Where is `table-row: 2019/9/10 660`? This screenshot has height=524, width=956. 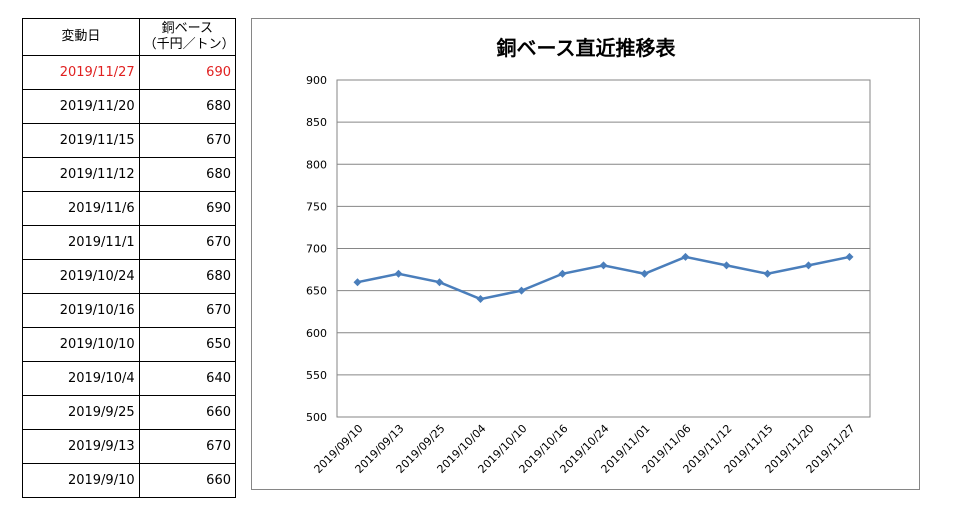 table-row: 2019/9/10 660 is located at coordinates (129, 480).